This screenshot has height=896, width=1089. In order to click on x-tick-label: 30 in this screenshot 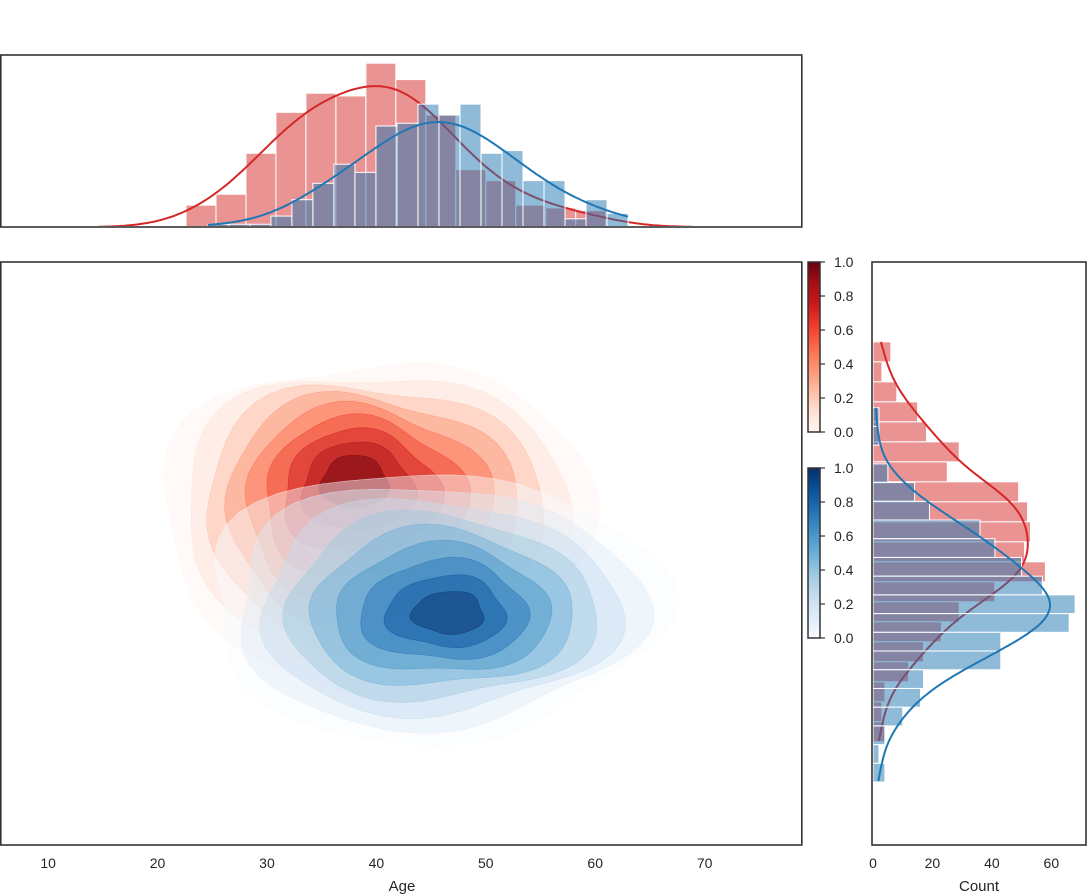, I will do `click(267, 863)`.